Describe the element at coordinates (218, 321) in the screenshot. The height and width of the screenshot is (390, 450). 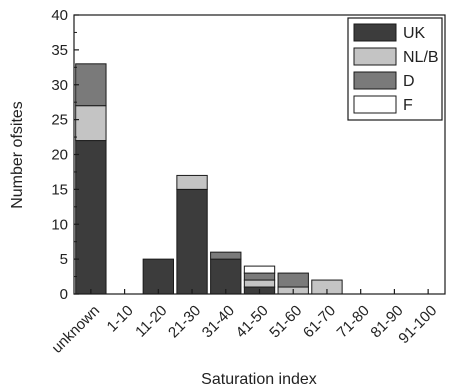
I see `x-tick-label: 31-40` at that location.